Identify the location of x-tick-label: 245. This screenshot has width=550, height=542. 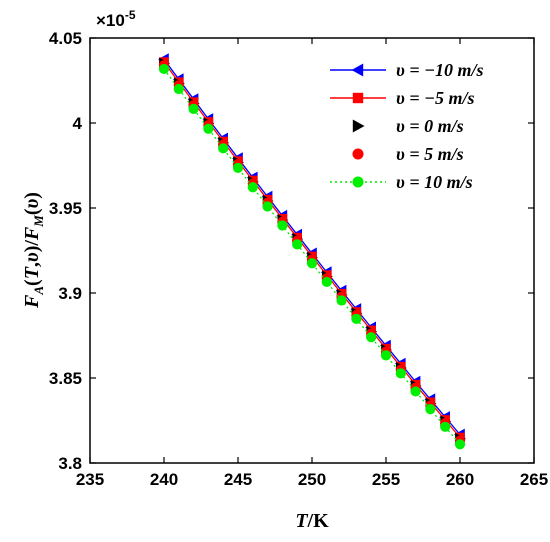
(238, 479).